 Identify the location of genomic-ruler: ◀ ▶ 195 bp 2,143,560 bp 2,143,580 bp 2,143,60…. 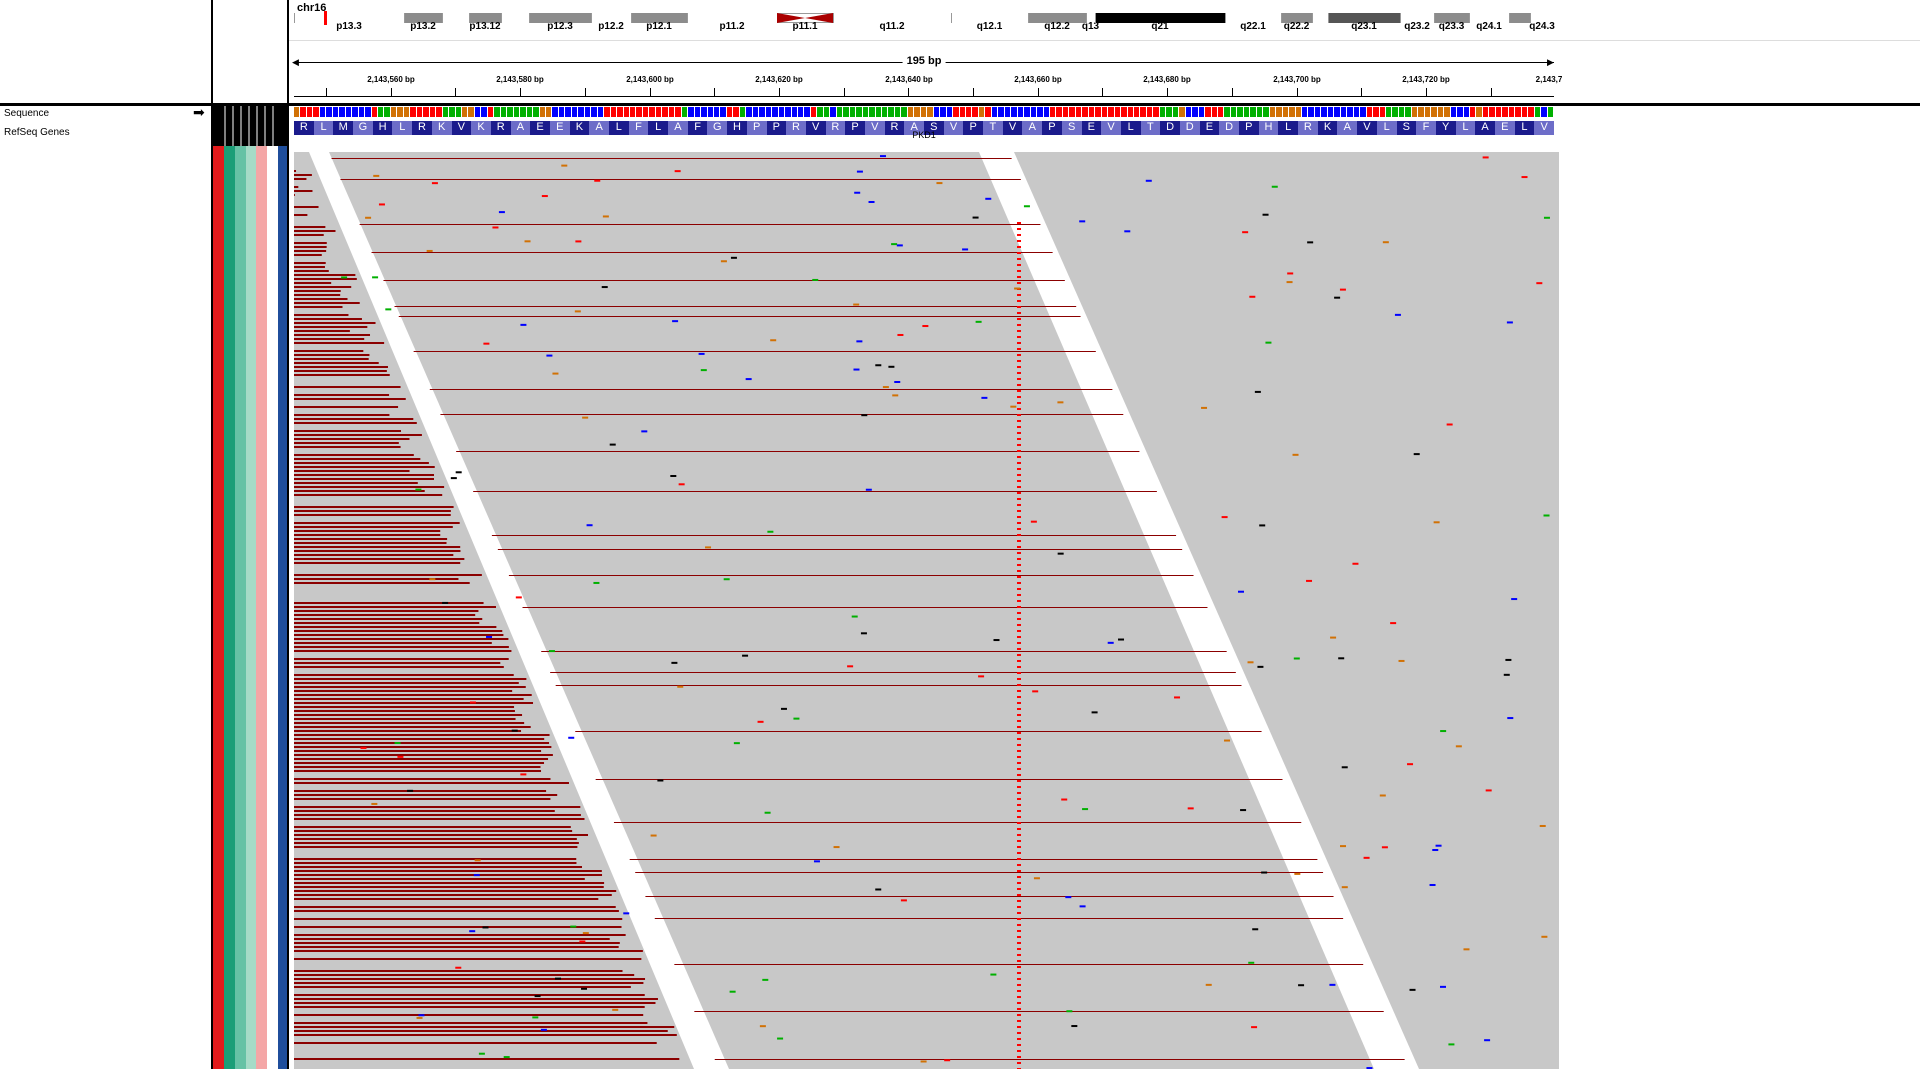
(927, 77).